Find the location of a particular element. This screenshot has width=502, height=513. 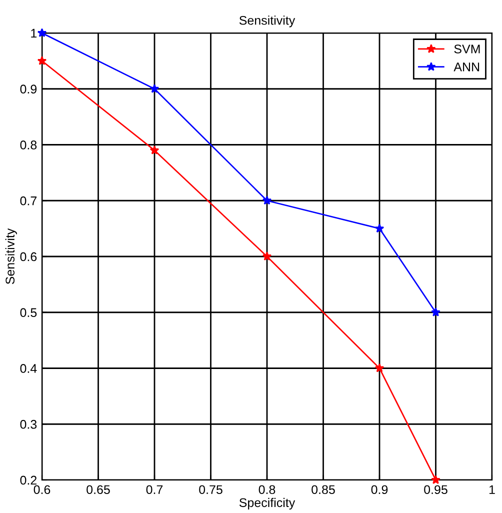

x-tick-label: 0.7 is located at coordinates (154, 489).